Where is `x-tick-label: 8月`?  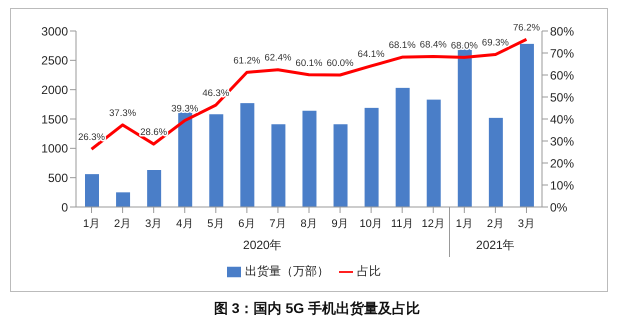
x-tick-label: 8月 is located at coordinates (309, 224).